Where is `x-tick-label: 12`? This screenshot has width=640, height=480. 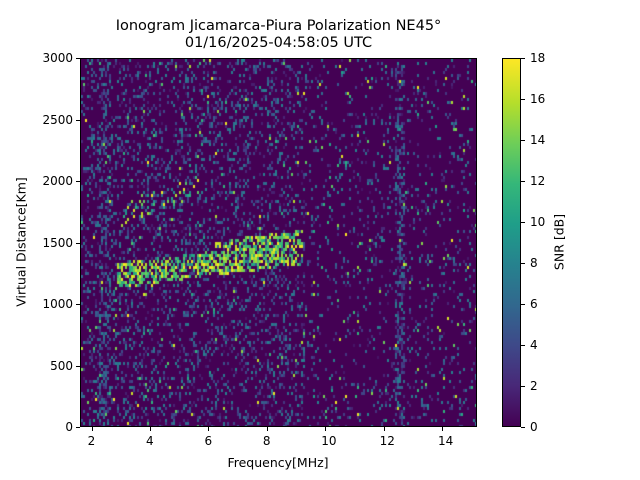 x-tick-label: 12 is located at coordinates (387, 441).